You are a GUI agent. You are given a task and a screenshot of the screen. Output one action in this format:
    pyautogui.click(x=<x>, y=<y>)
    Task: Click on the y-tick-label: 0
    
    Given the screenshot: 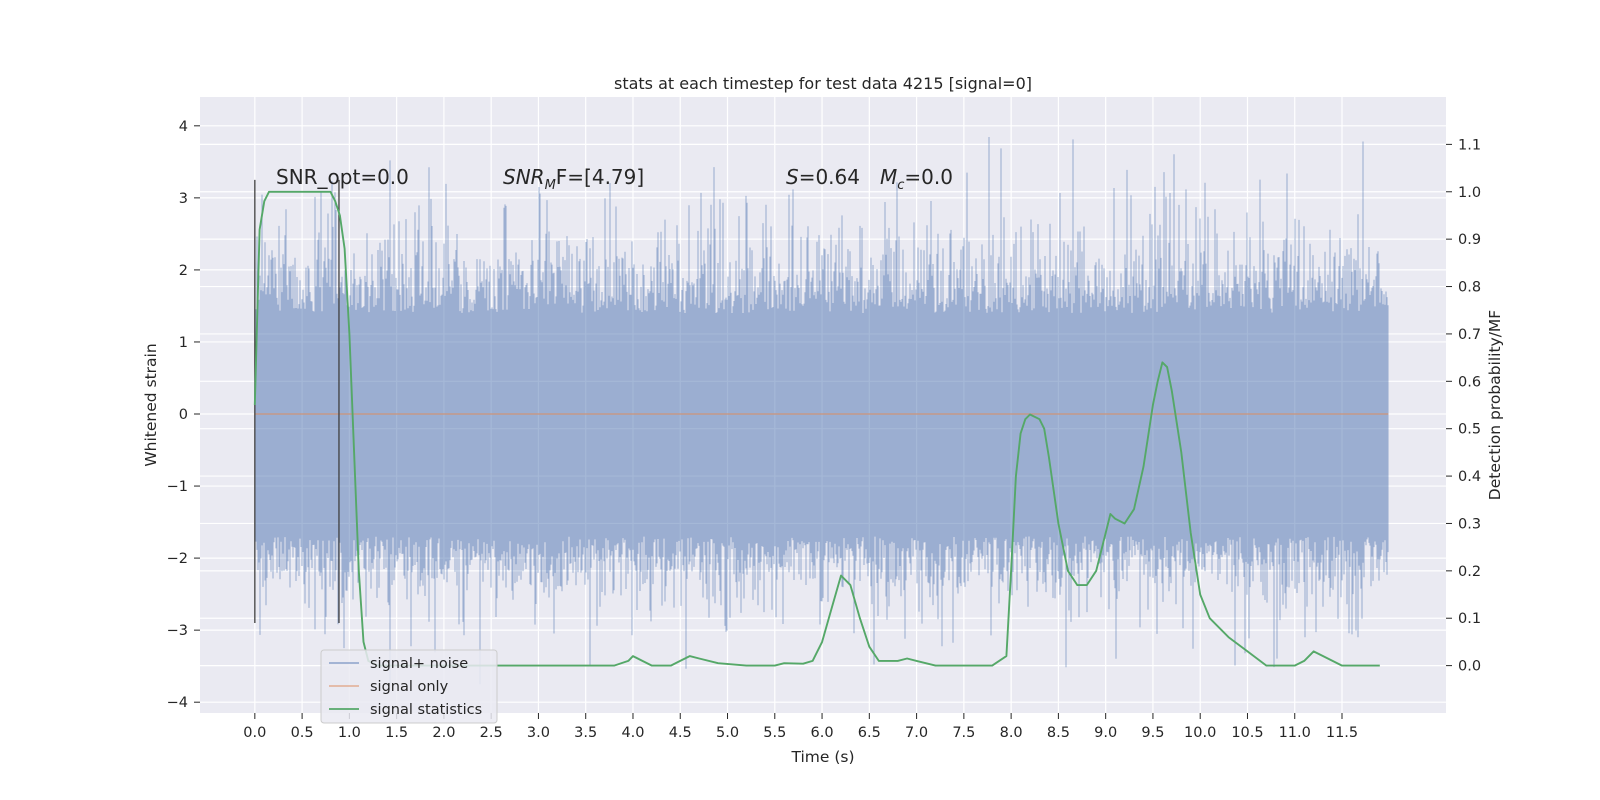 What is the action you would take?
    pyautogui.click(x=183, y=415)
    